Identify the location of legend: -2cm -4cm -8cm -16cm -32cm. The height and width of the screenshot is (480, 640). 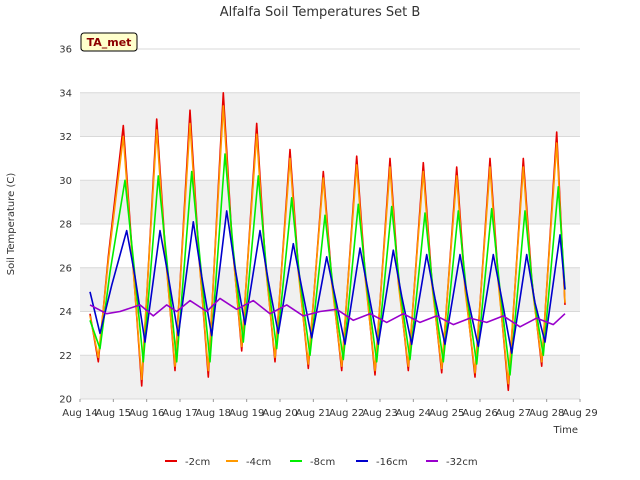
(321, 462).